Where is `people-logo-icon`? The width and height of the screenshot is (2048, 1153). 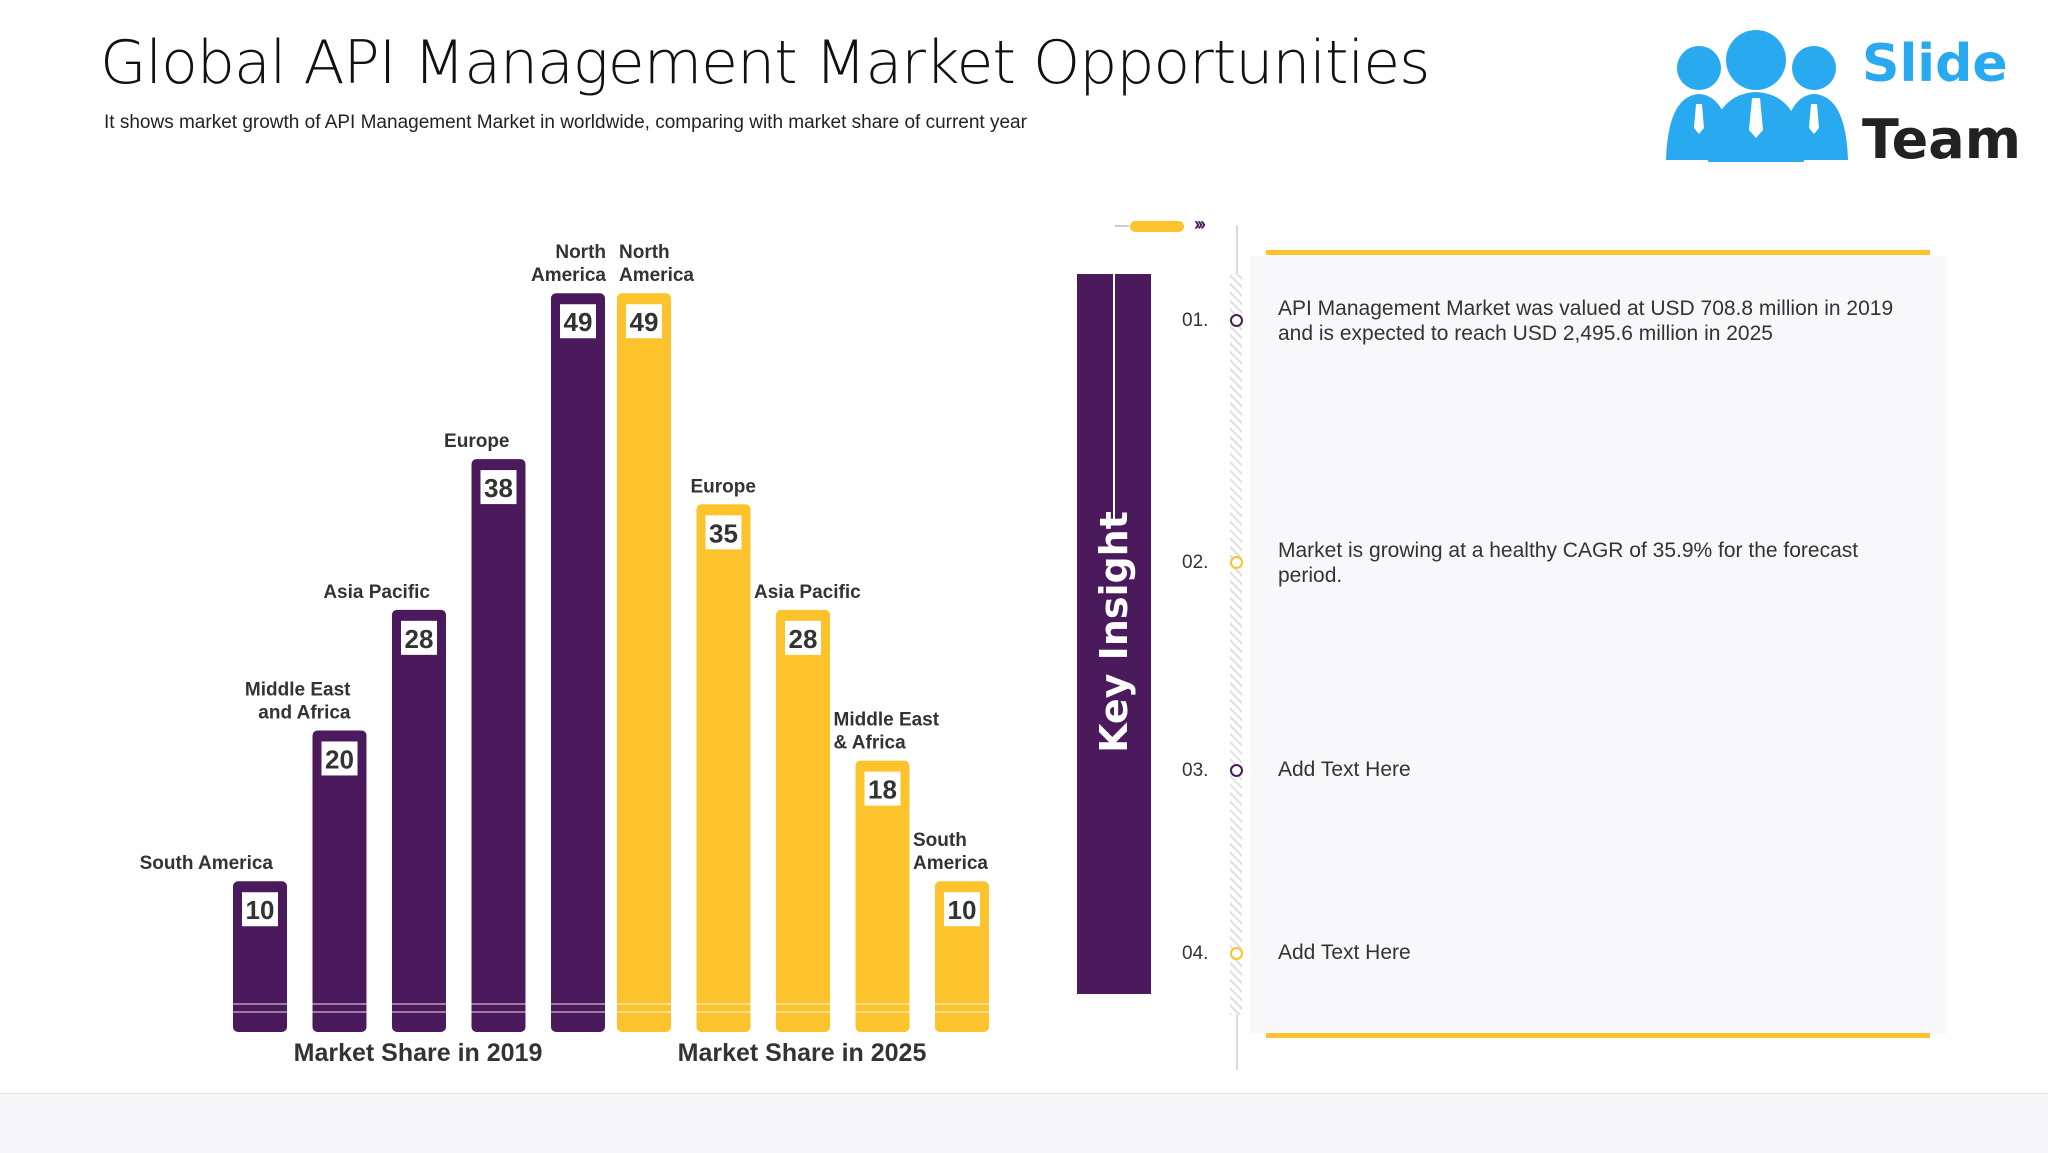
people-logo-icon is located at coordinates (1757, 96).